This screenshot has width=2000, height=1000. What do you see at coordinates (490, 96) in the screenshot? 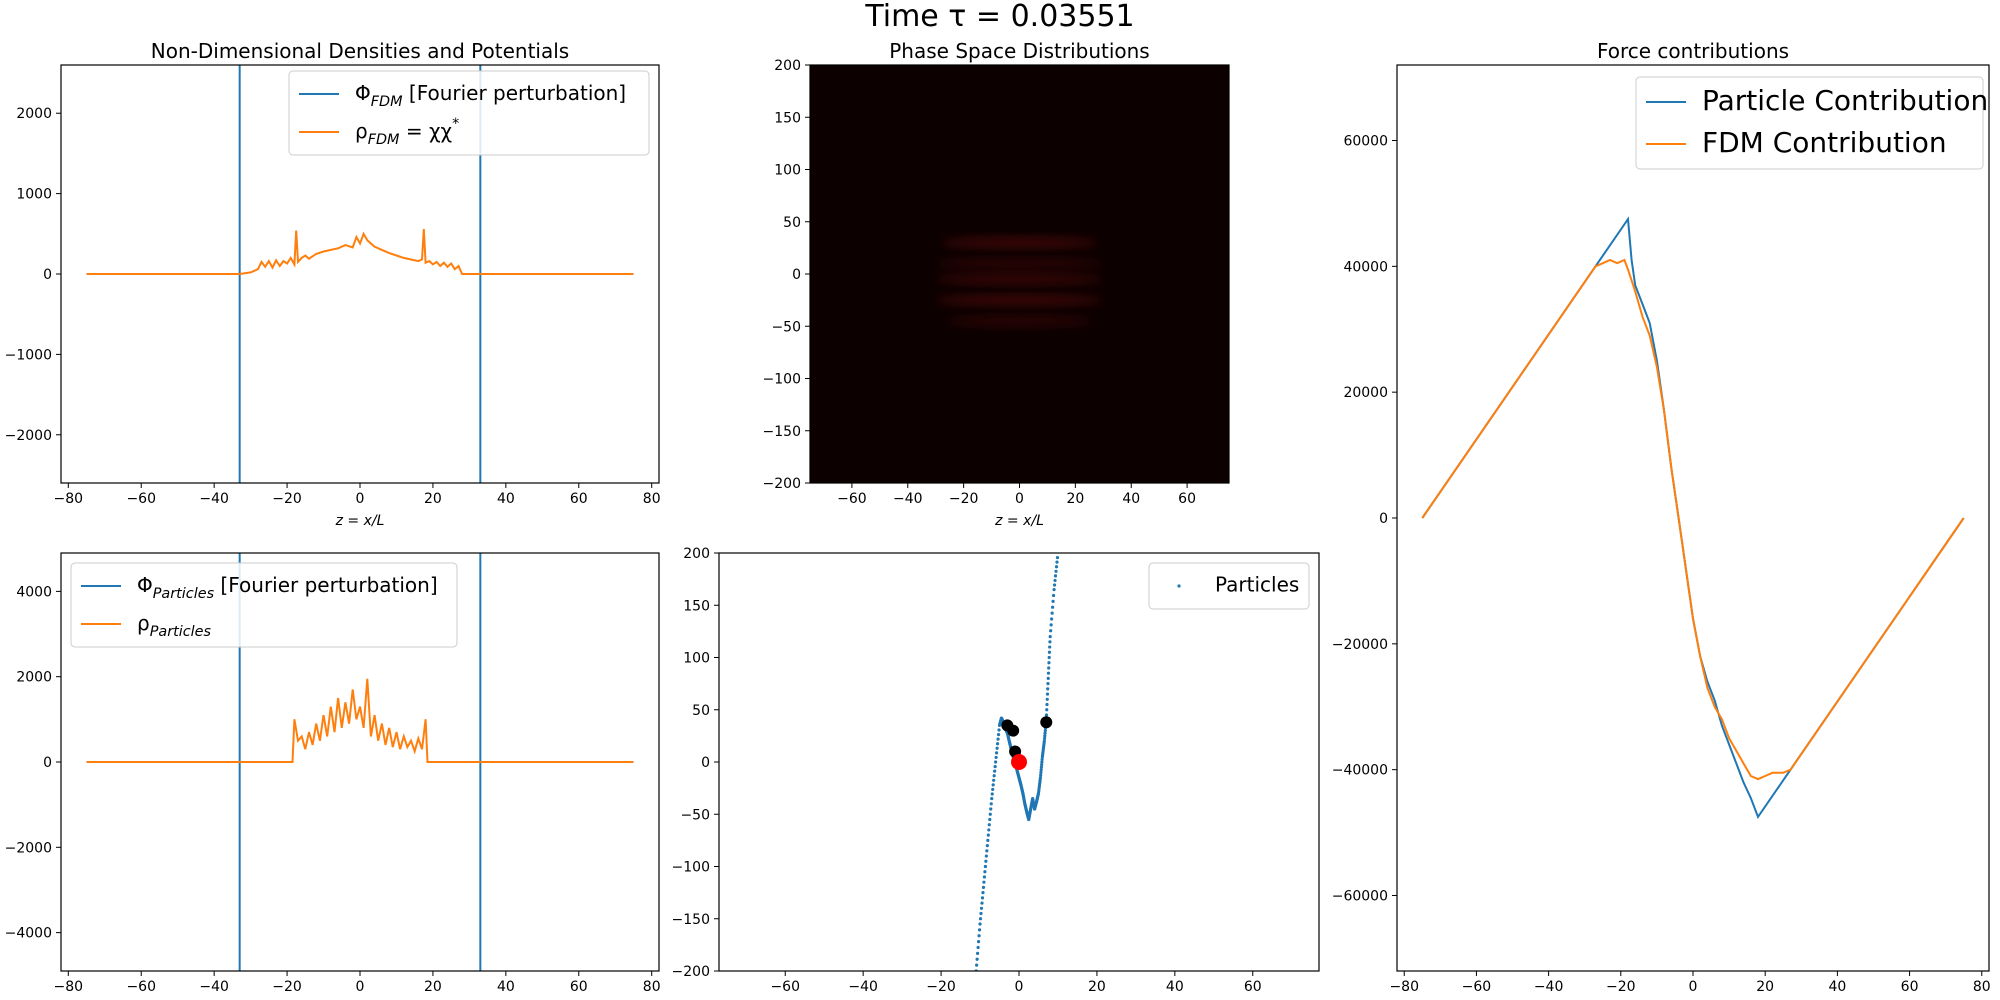
I see `legend-label-0: ΦFDM [Fourier perturbation]` at bounding box center [490, 96].